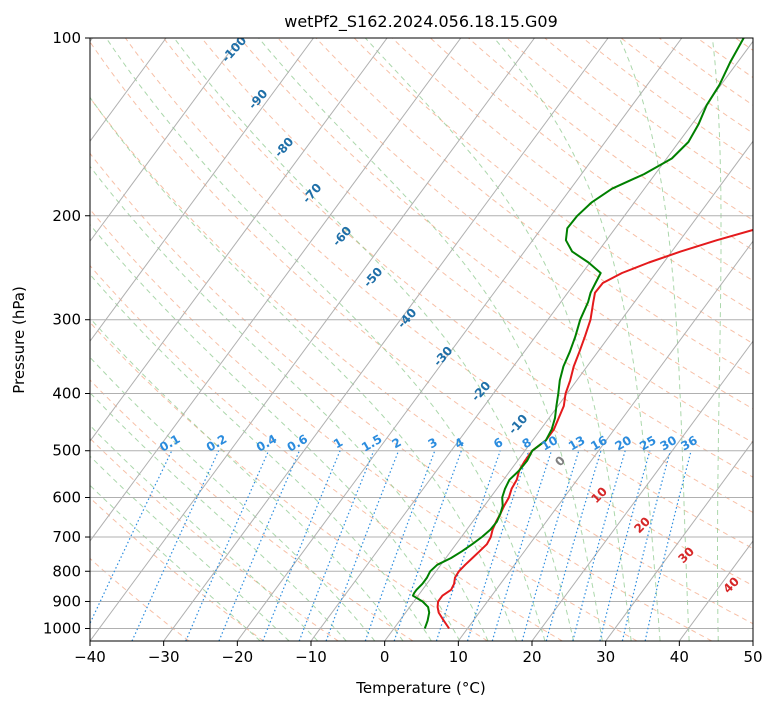 The height and width of the screenshot is (708, 775). Describe the element at coordinates (518, 424) in the screenshot. I see `dry-adiabat-label: -10` at that location.